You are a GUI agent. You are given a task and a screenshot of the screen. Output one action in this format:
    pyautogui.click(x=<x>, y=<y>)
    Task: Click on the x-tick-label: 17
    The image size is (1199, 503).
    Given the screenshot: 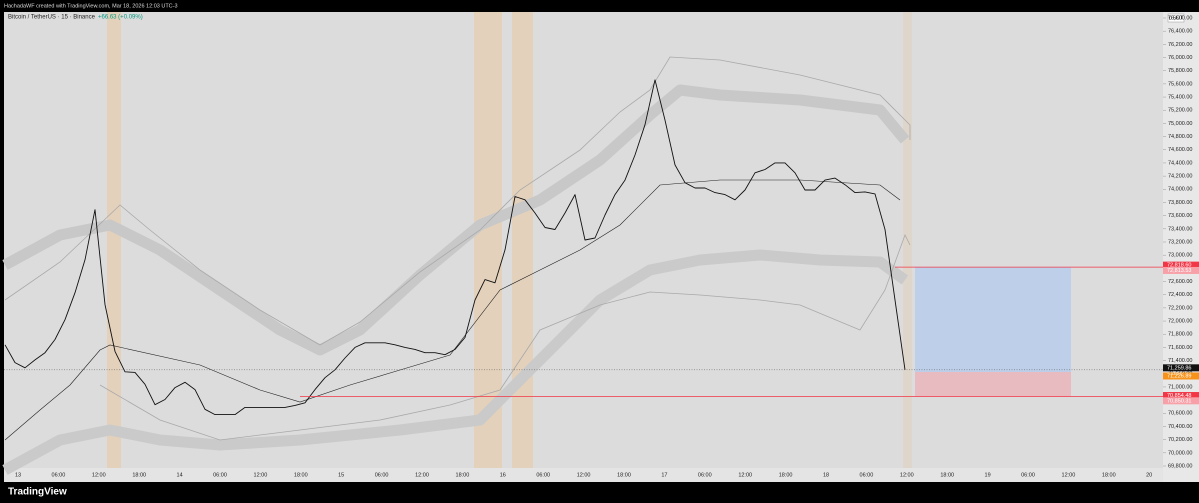 What is the action you would take?
    pyautogui.click(x=664, y=475)
    